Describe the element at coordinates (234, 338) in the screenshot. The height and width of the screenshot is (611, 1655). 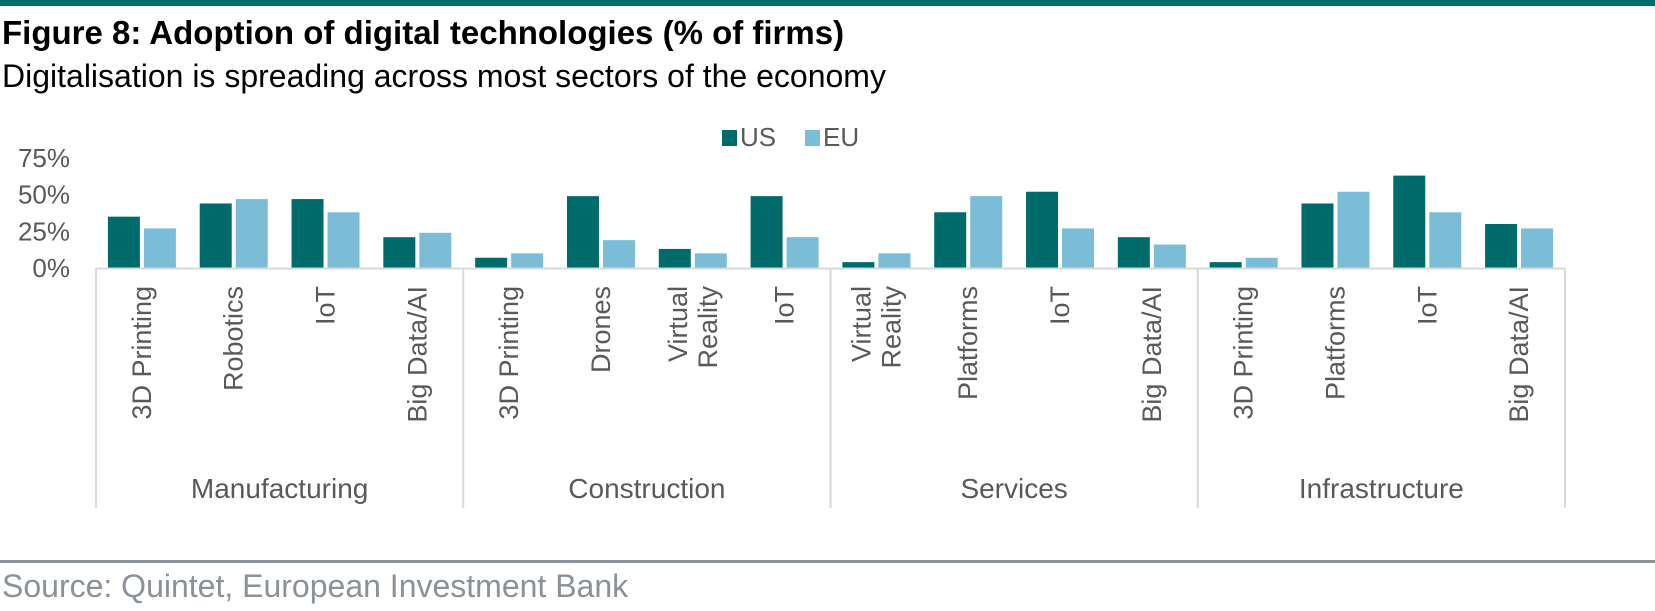
I see `x-tick-label: Robotics` at that location.